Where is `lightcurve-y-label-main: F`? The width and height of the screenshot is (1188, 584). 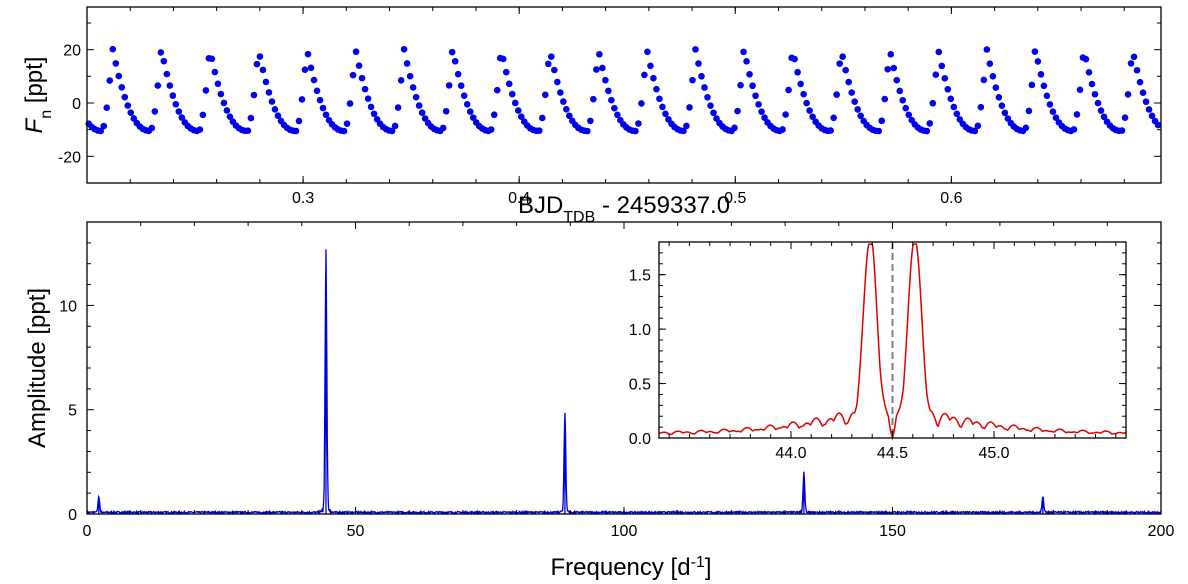
lightcurve-y-label-main: F is located at coordinates (34, 125).